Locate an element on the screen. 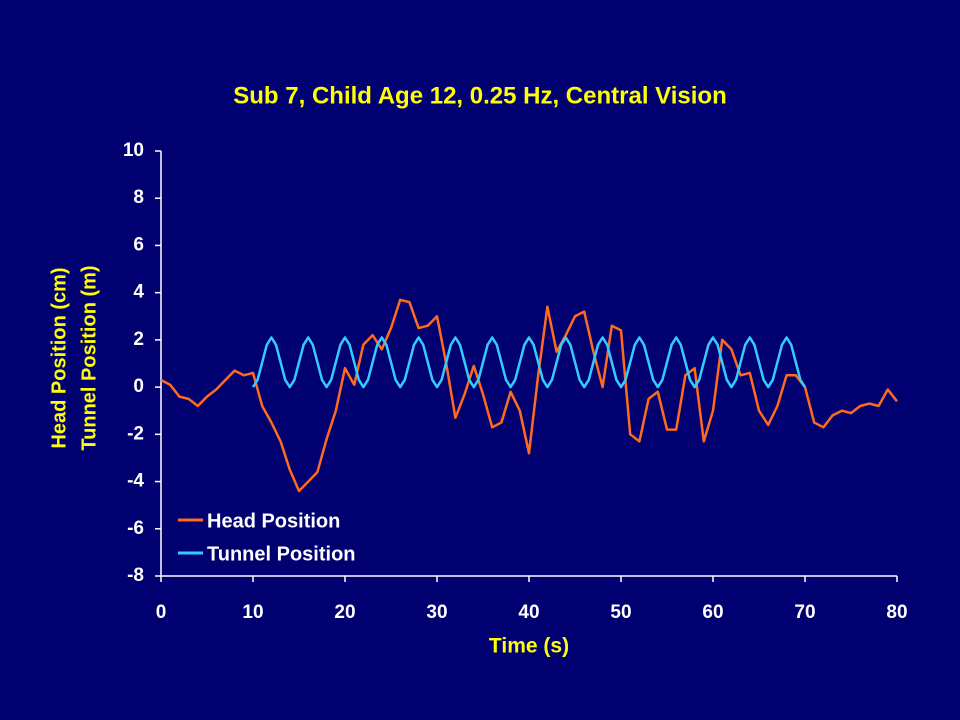 Image resolution: width=960 pixels, height=720 pixels. y-tick-label: 6 is located at coordinates (138, 244).